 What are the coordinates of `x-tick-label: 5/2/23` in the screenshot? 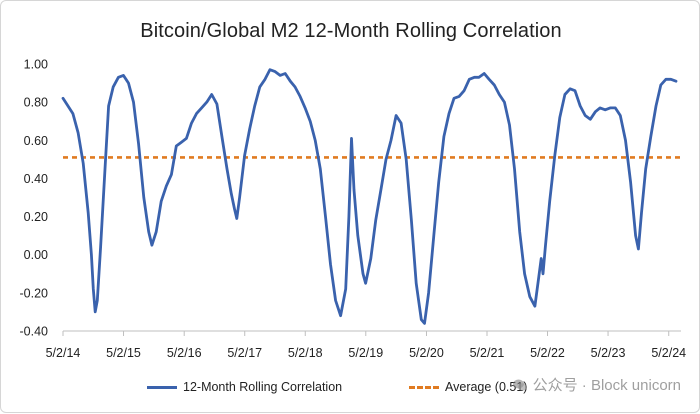 It's located at (608, 353).